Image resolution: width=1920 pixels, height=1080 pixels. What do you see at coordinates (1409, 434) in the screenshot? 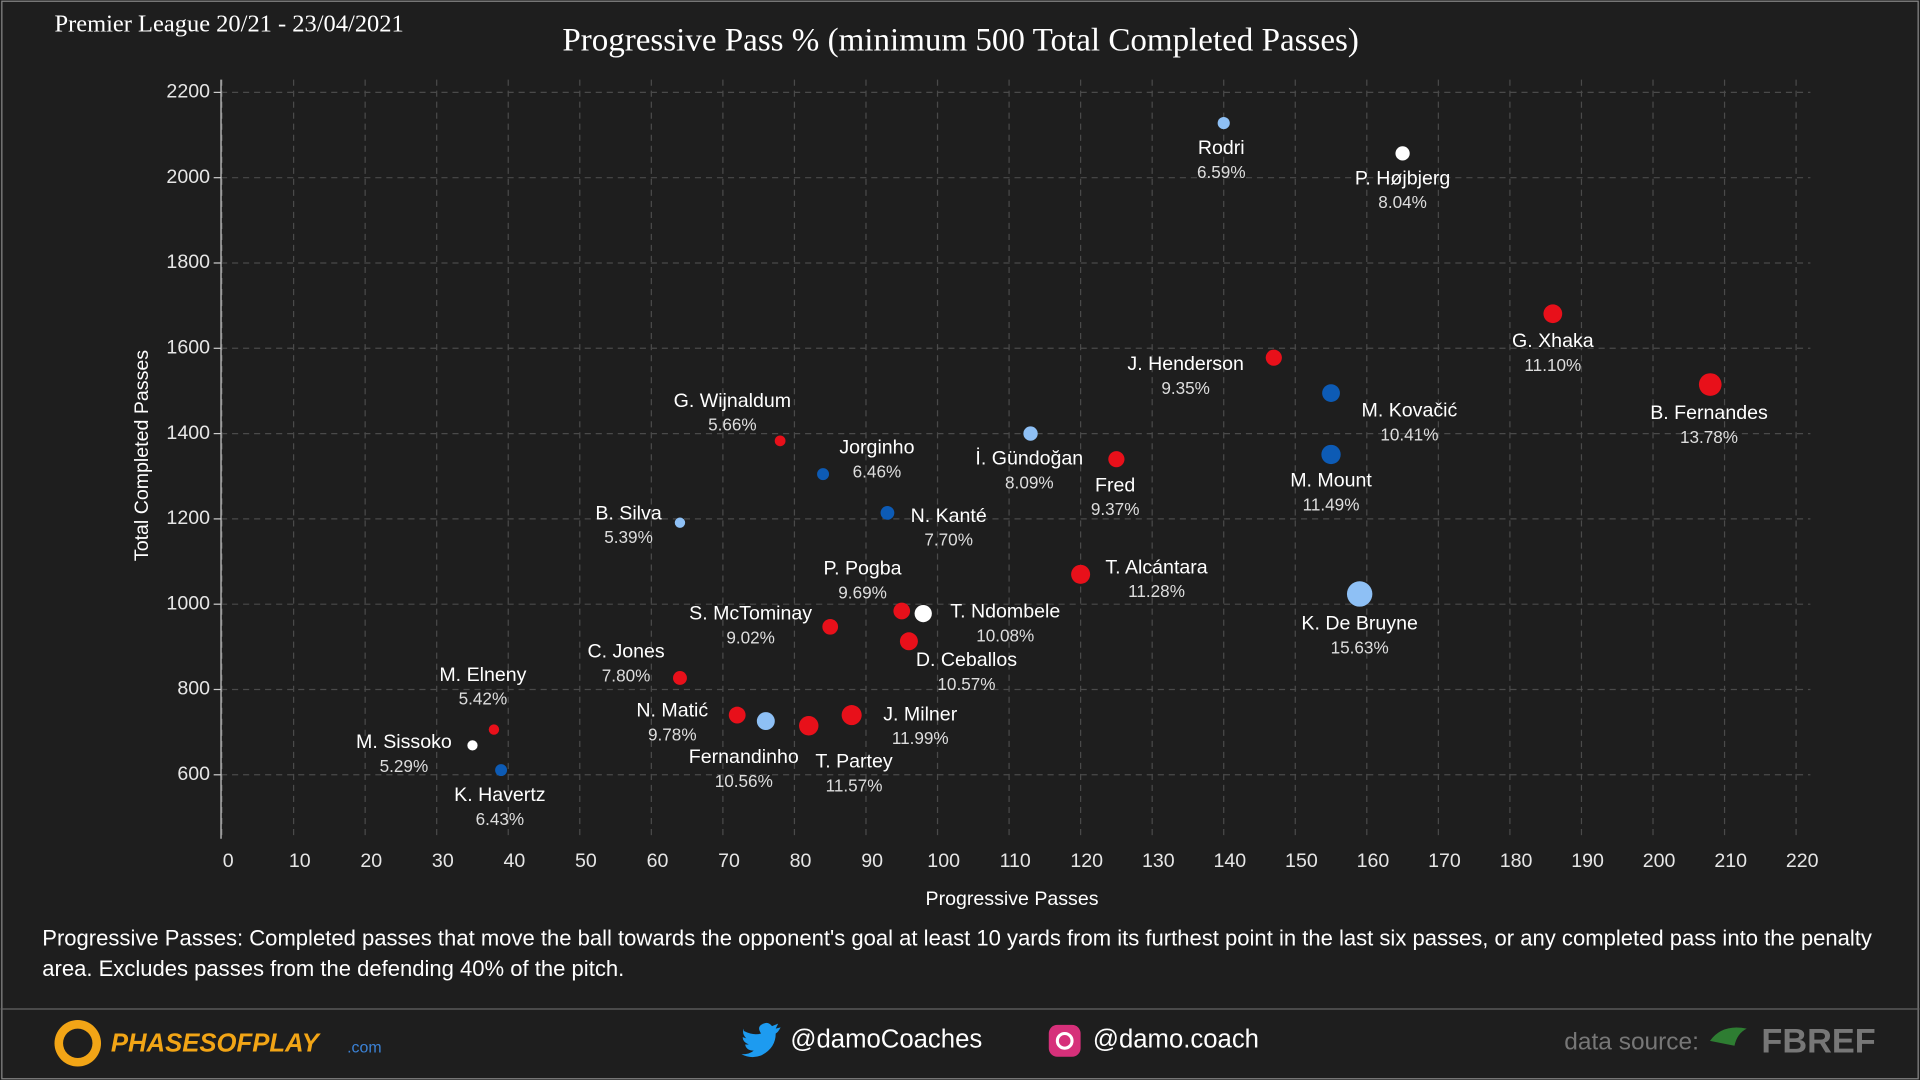
I see `point-label: 10.41%` at bounding box center [1409, 434].